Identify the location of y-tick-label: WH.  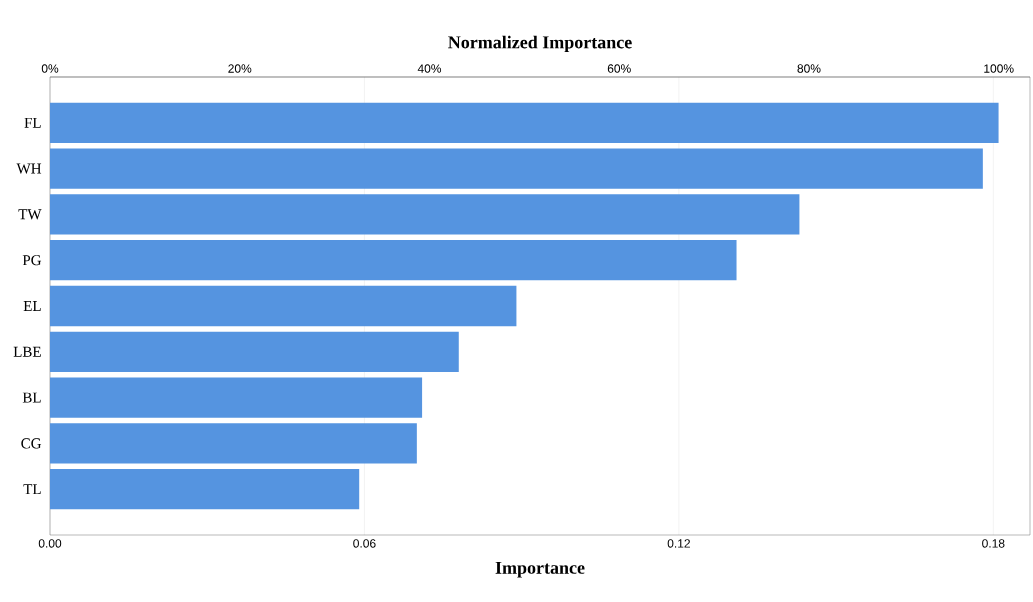
(29, 168).